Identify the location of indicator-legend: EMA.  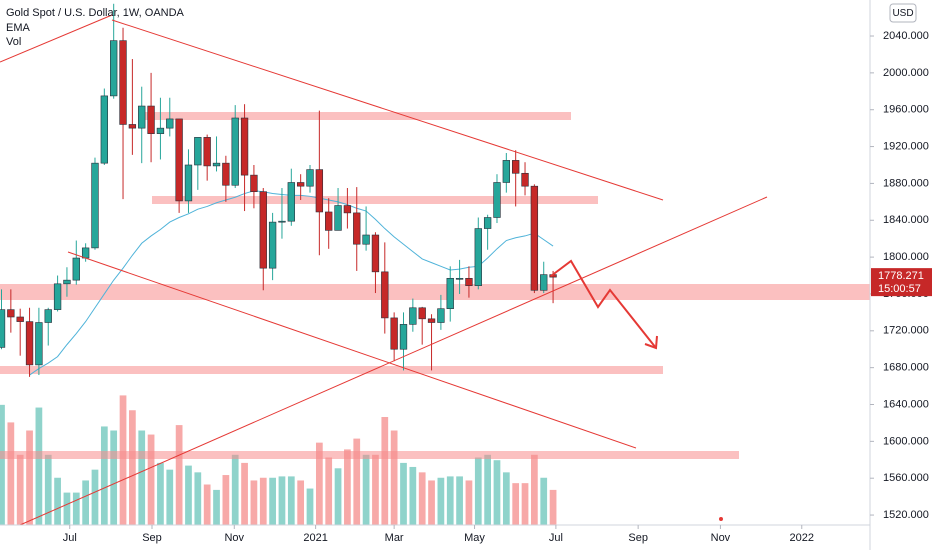
(18, 28).